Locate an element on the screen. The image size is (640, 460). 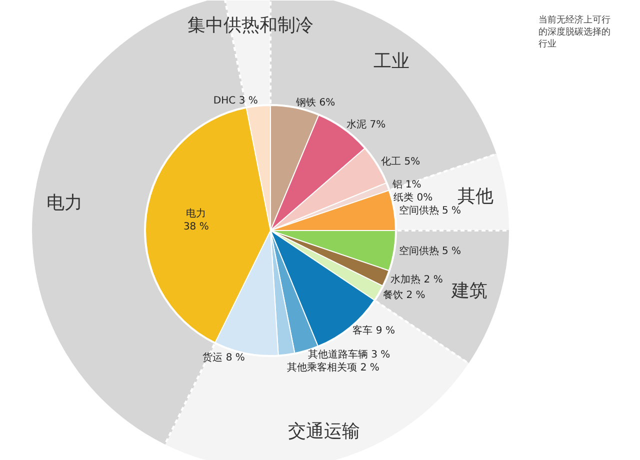
category-label: 水加热 2 % is located at coordinates (416, 280).